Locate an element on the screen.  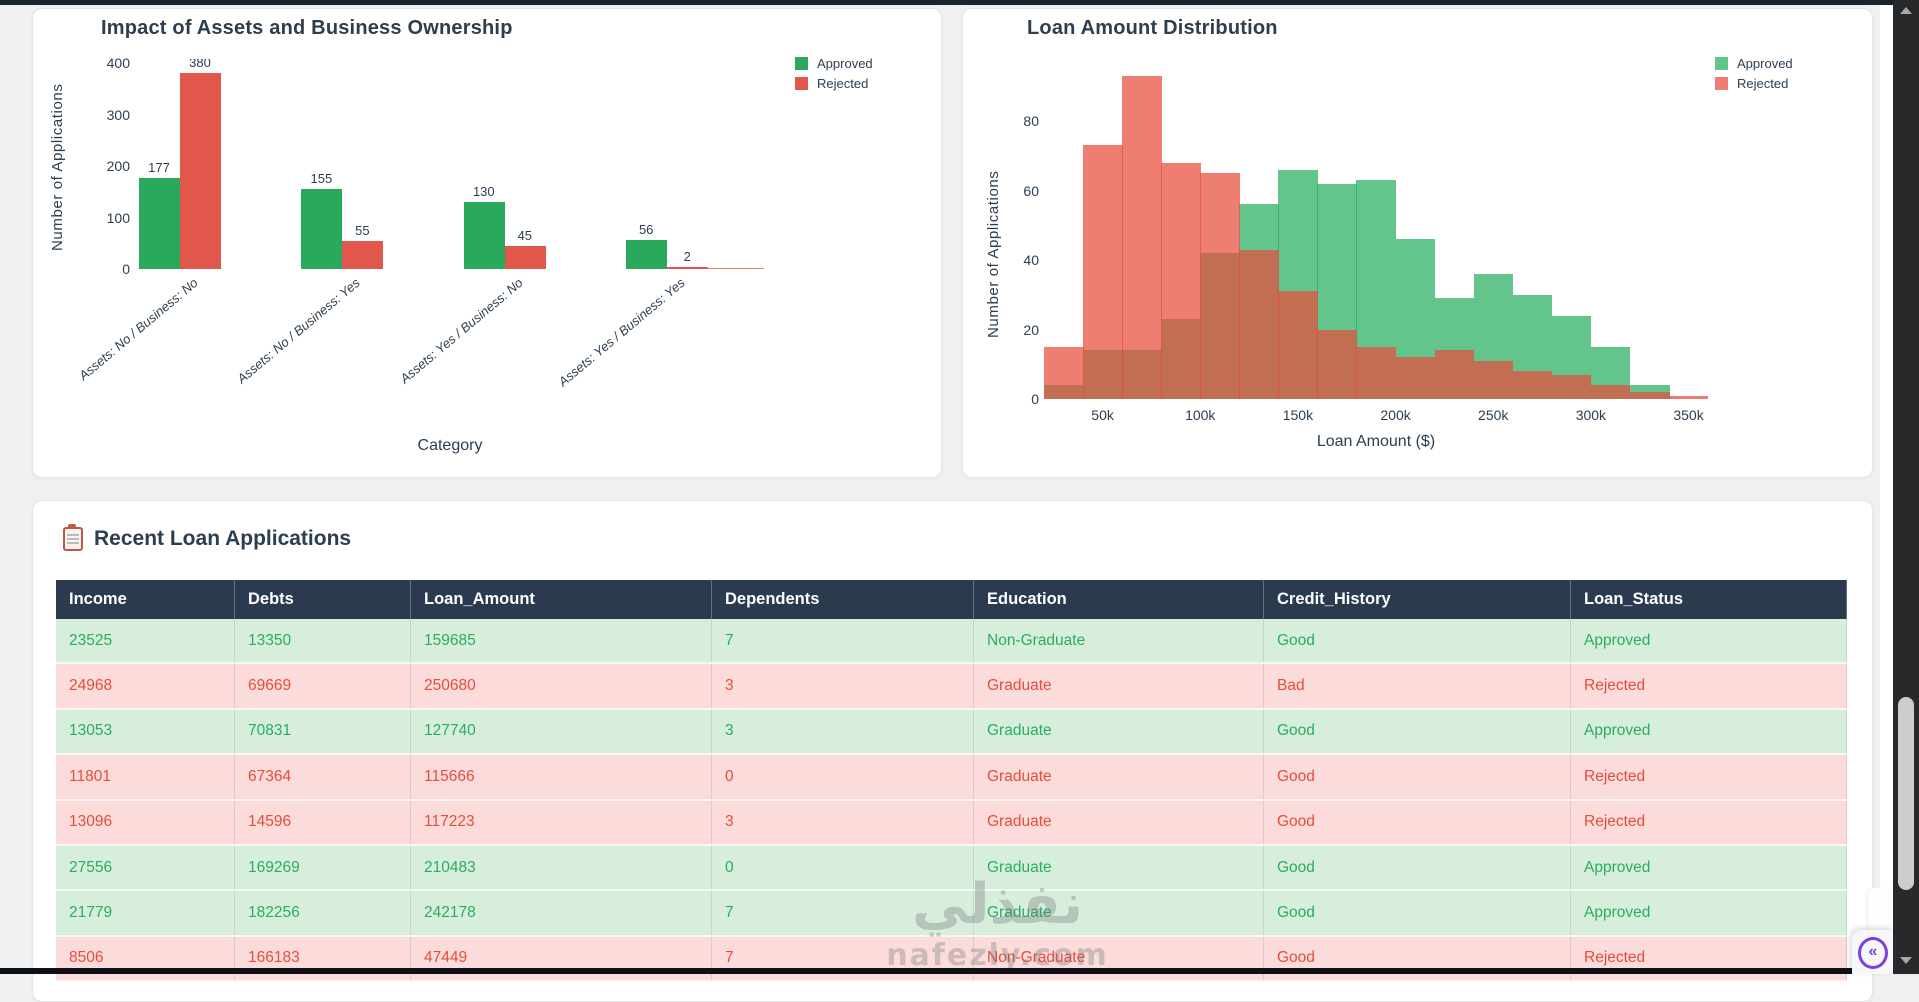
table-cell: 21779 is located at coordinates (145, 913).